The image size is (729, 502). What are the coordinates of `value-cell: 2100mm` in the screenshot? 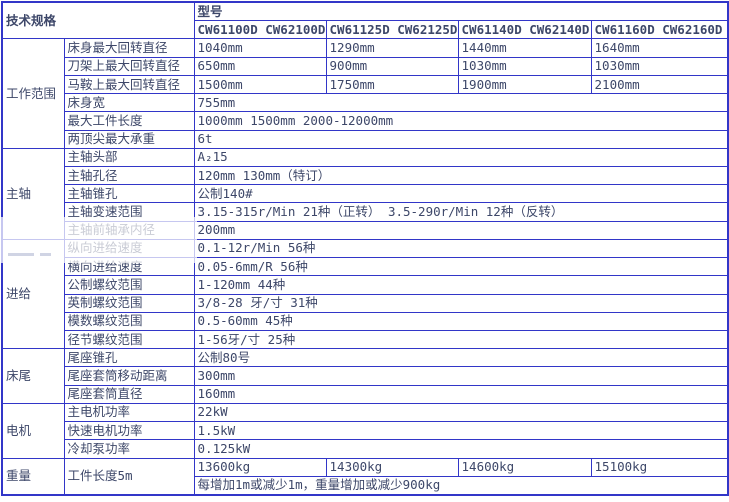 It's located at (659, 84).